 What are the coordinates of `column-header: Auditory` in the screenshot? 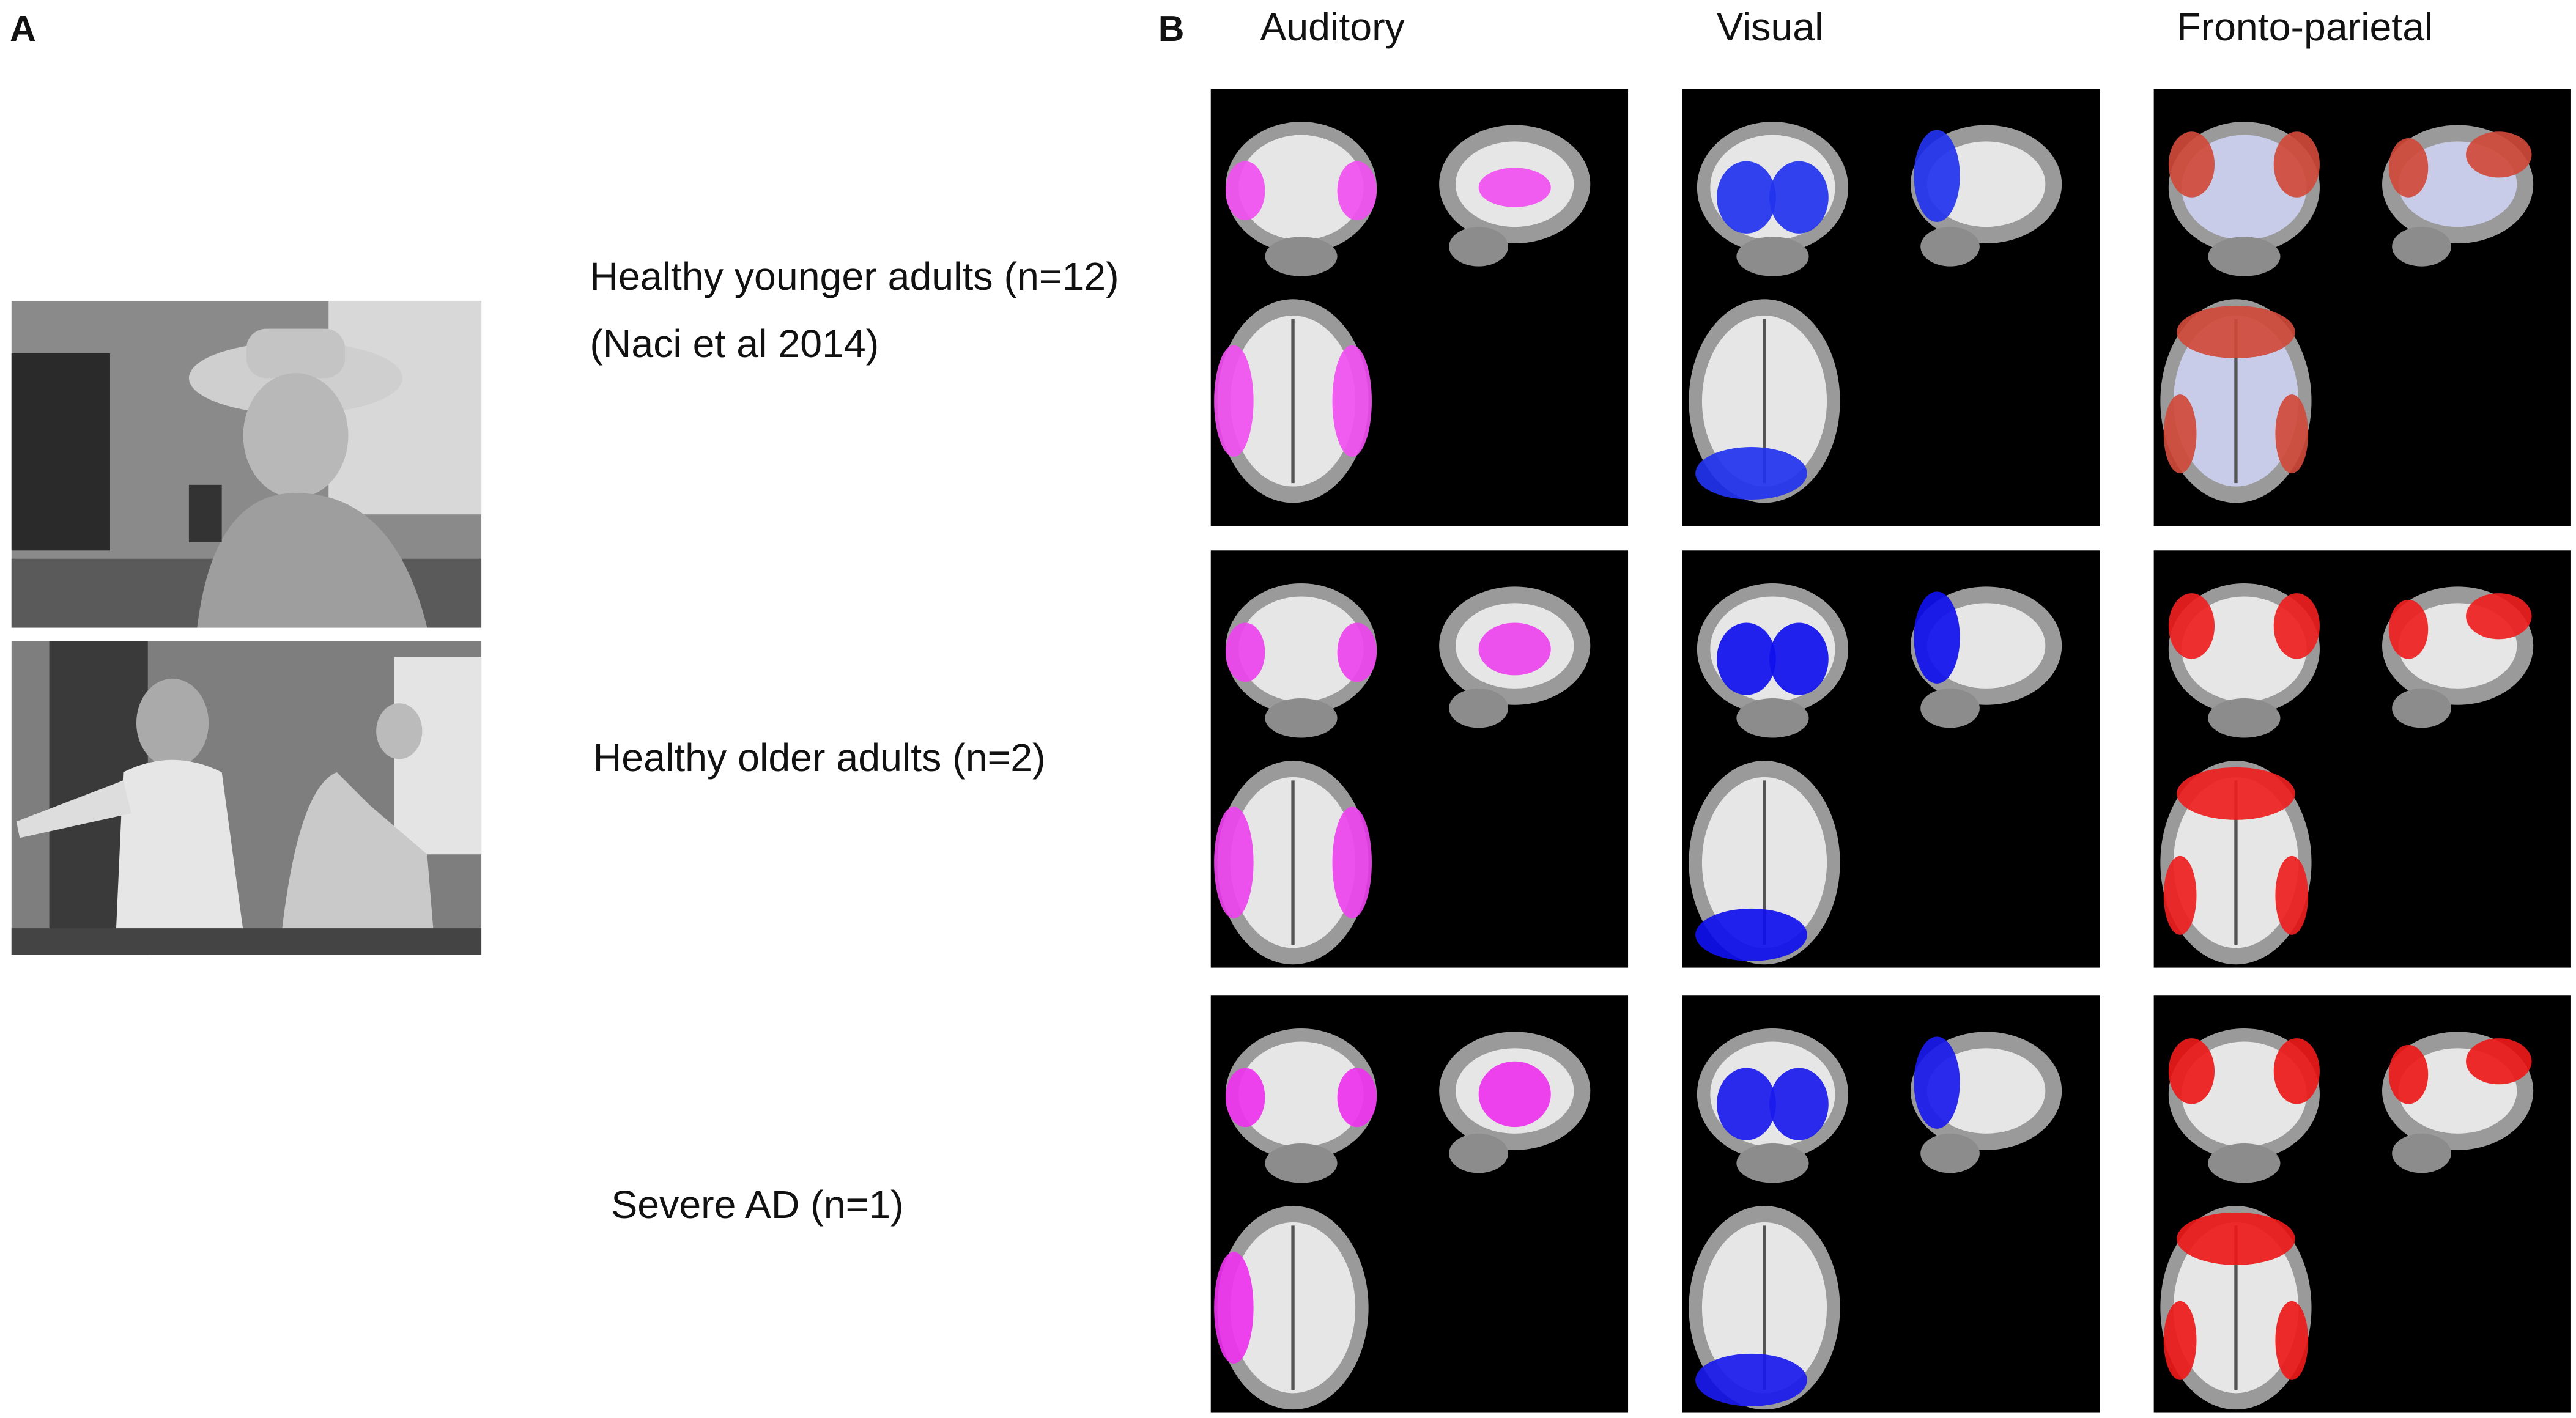 It's located at (1332, 27).